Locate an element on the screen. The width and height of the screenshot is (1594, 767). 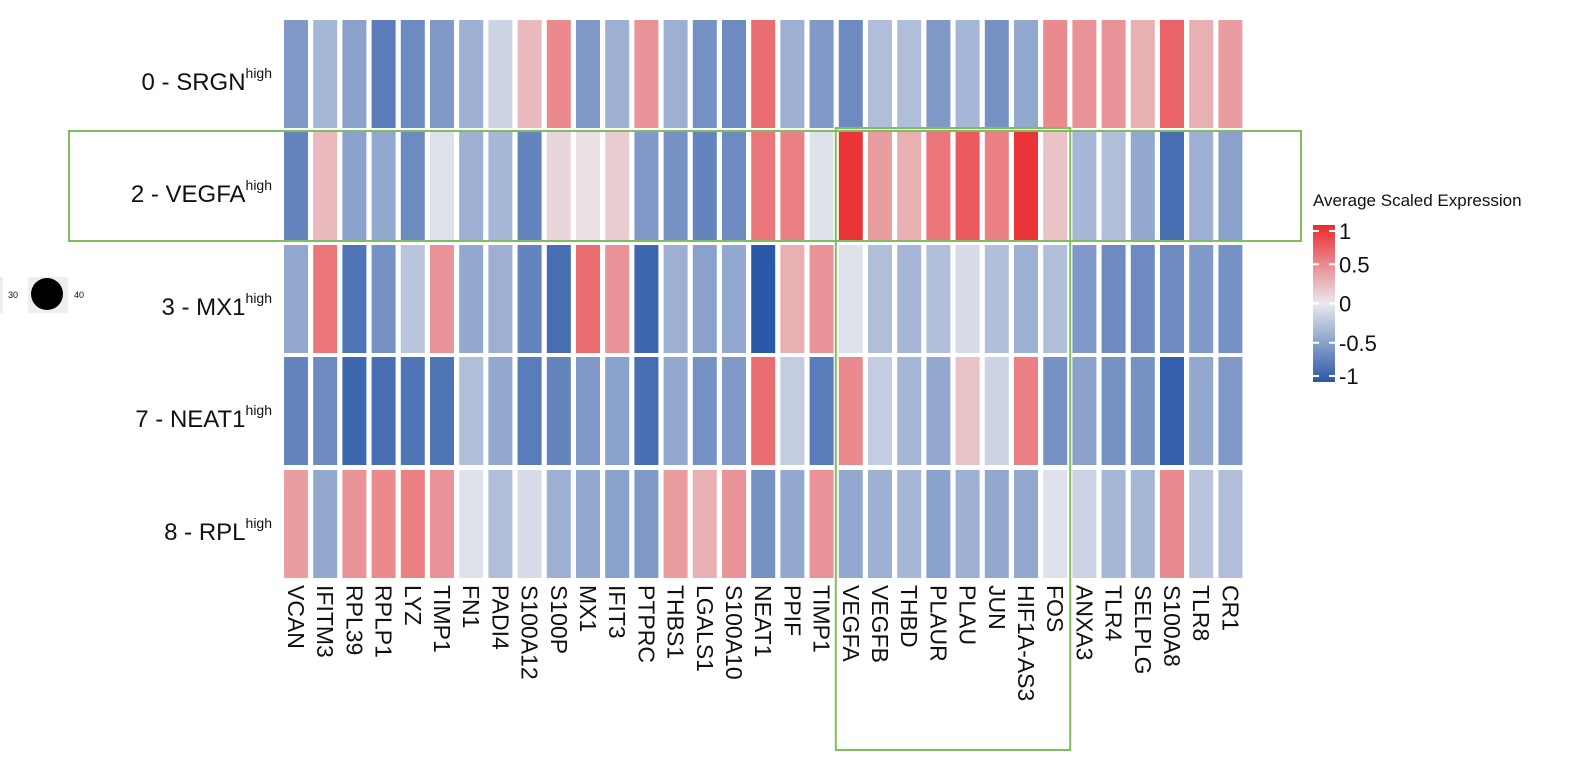
row-label: 3 - MX1high is located at coordinates (217, 305).